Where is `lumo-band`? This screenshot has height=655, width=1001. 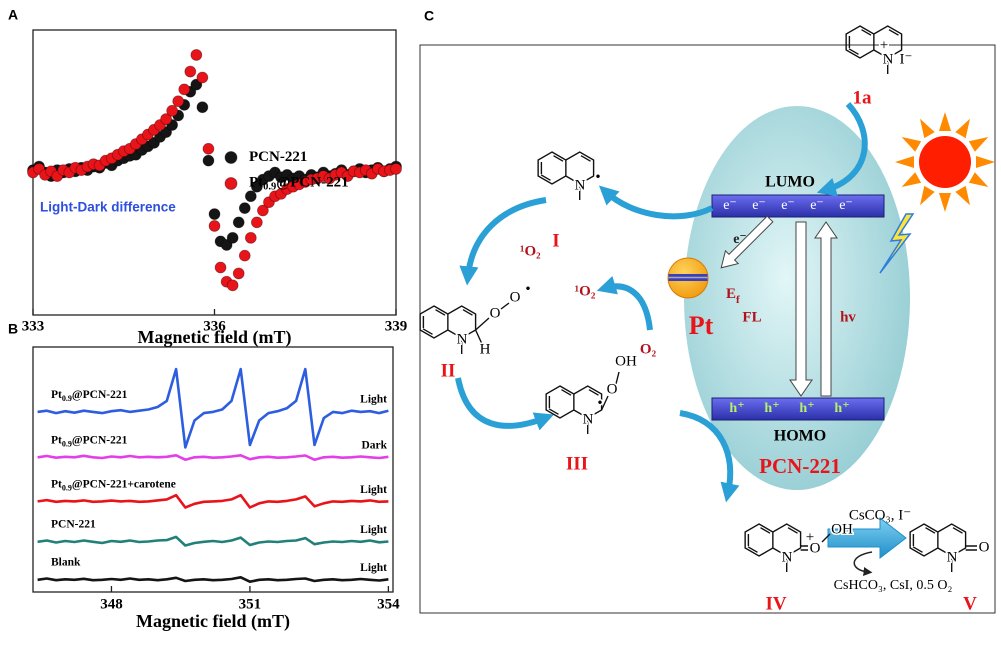 lumo-band is located at coordinates (798, 206).